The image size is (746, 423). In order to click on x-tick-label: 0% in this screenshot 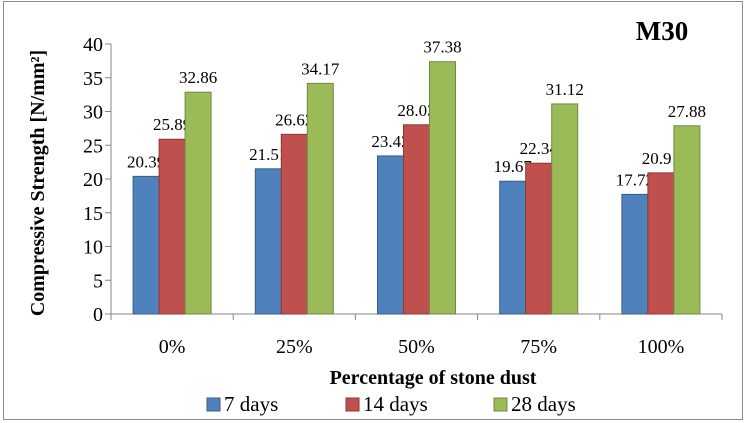, I will do `click(172, 347)`.